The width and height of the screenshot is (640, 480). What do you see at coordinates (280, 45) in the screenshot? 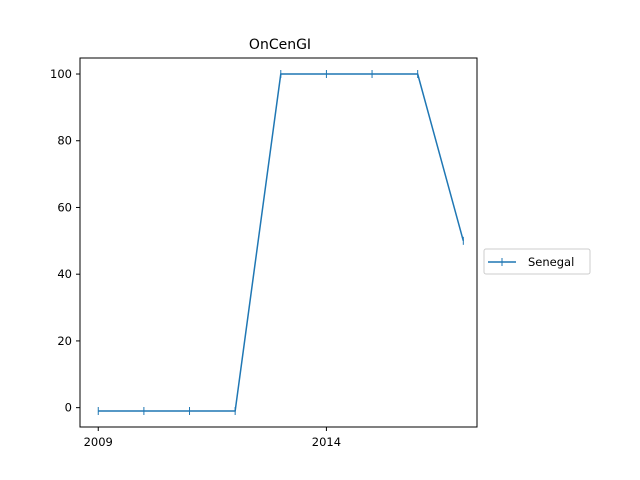
I see `chart-title: OnCenGI` at bounding box center [280, 45].